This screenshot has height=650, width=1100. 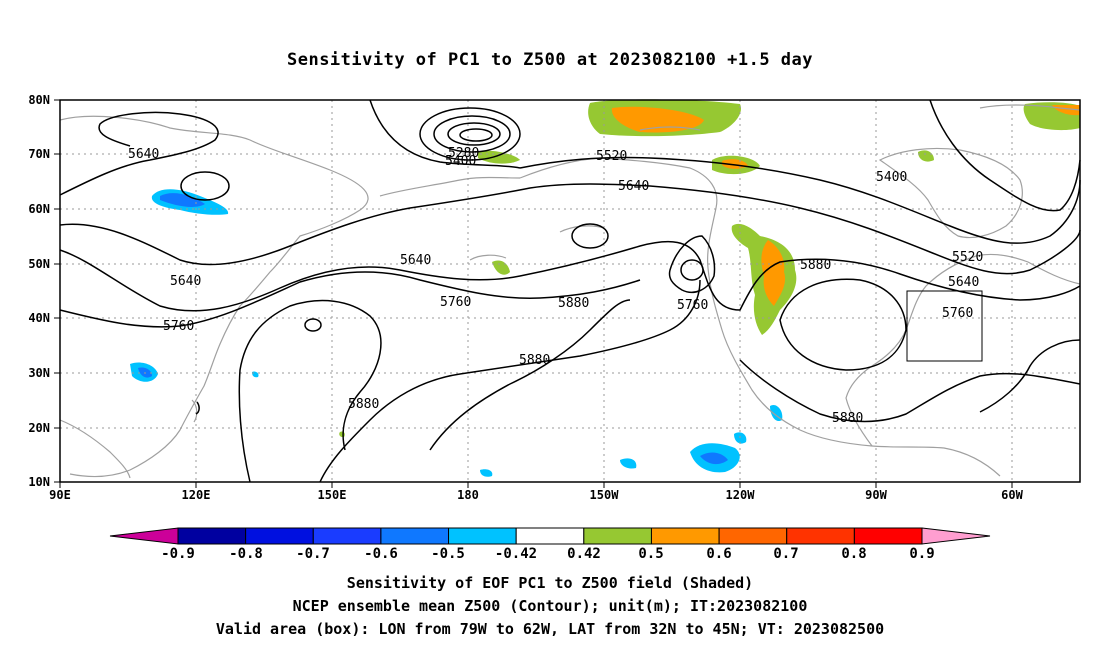 What do you see at coordinates (584, 554) in the screenshot?
I see `colorbar-label: 0.42` at bounding box center [584, 554].